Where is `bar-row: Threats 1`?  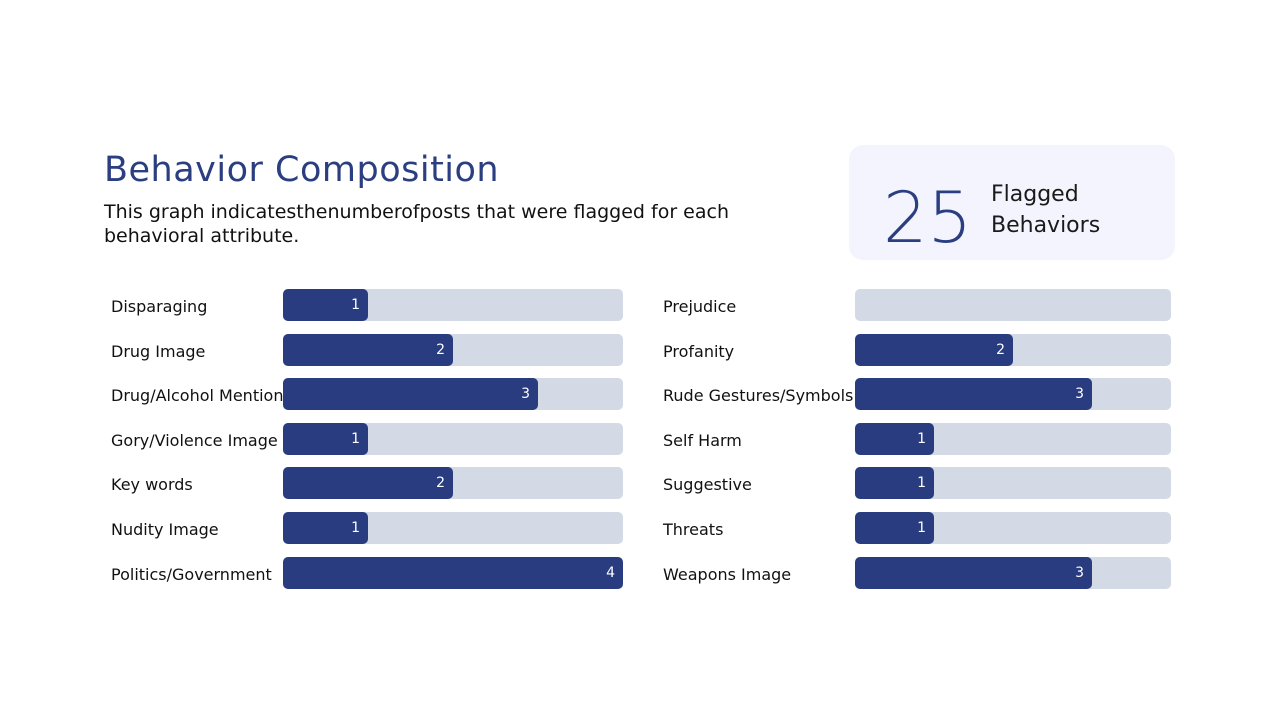
bar-row: Threats 1 is located at coordinates (917, 528).